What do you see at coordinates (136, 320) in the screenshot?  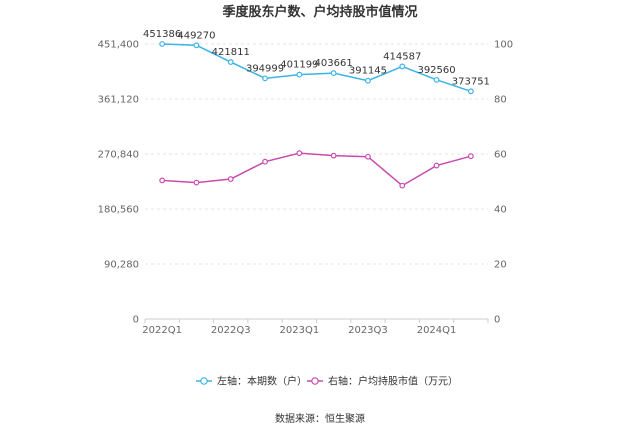 I see `y-left-tick-label: 0` at bounding box center [136, 320].